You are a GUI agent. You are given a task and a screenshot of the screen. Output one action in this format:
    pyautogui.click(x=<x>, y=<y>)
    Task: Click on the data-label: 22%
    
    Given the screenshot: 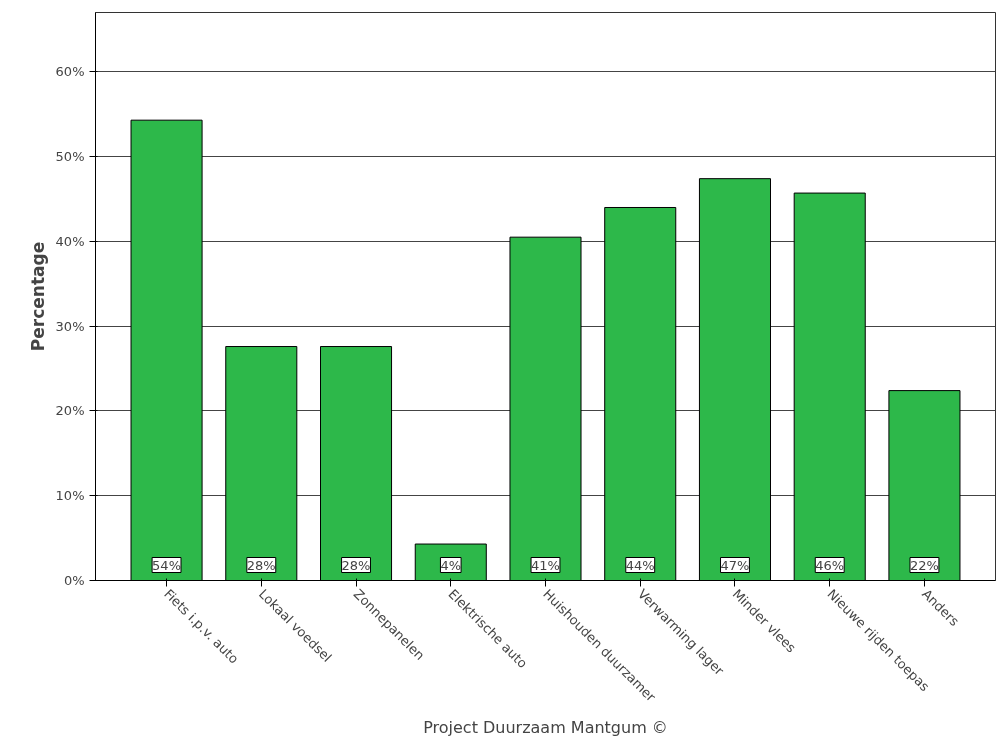 What is the action you would take?
    pyautogui.click(x=924, y=565)
    